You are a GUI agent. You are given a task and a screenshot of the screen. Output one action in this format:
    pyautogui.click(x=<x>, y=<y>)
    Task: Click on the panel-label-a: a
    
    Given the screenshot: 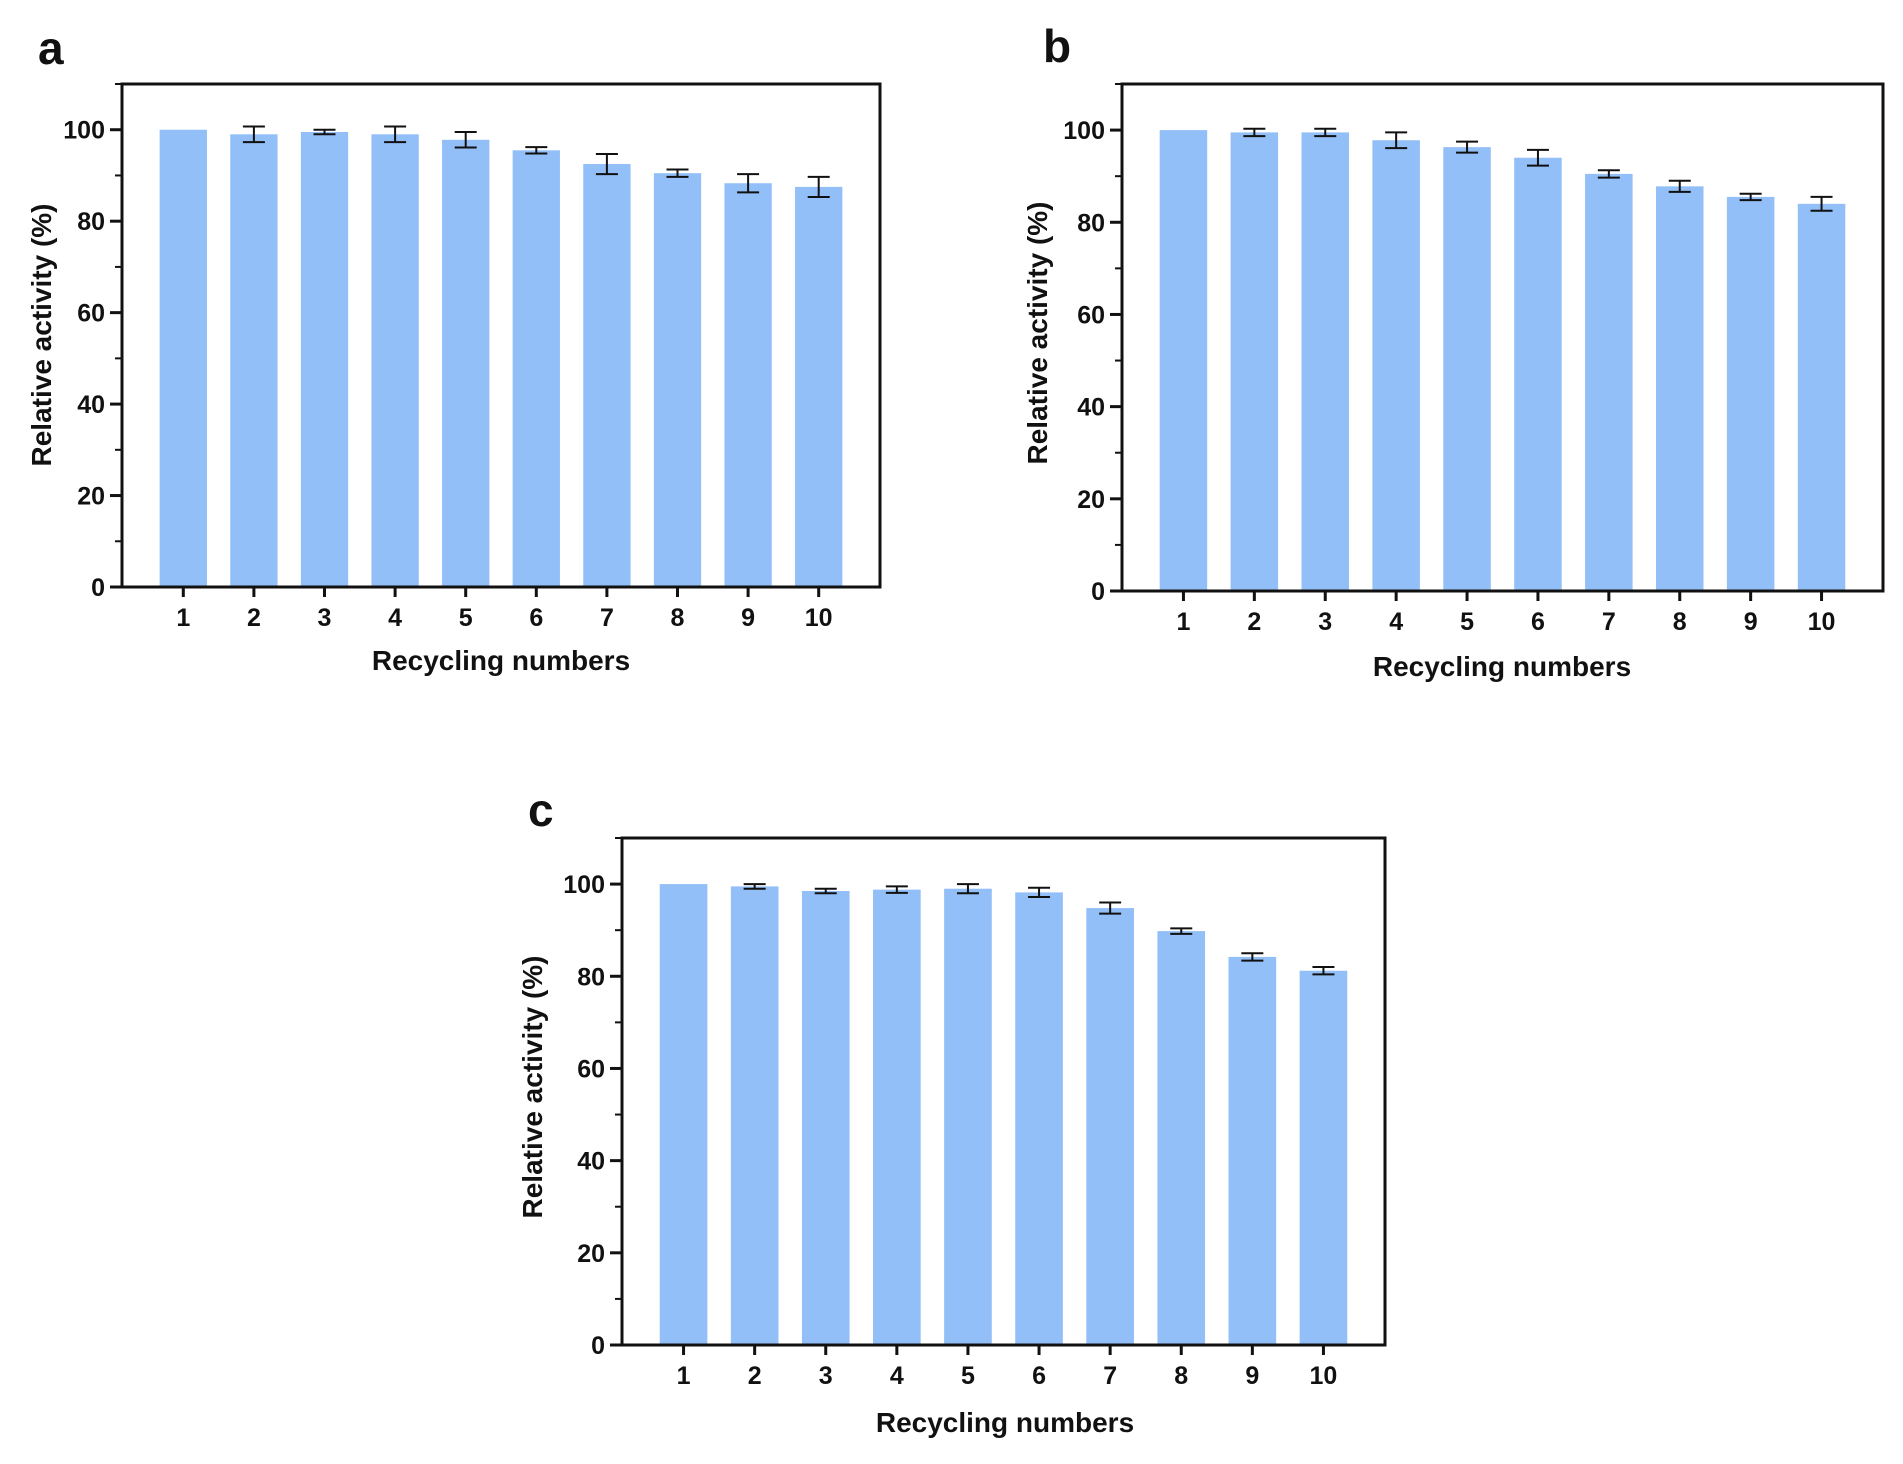 What is the action you would take?
    pyautogui.click(x=51, y=48)
    